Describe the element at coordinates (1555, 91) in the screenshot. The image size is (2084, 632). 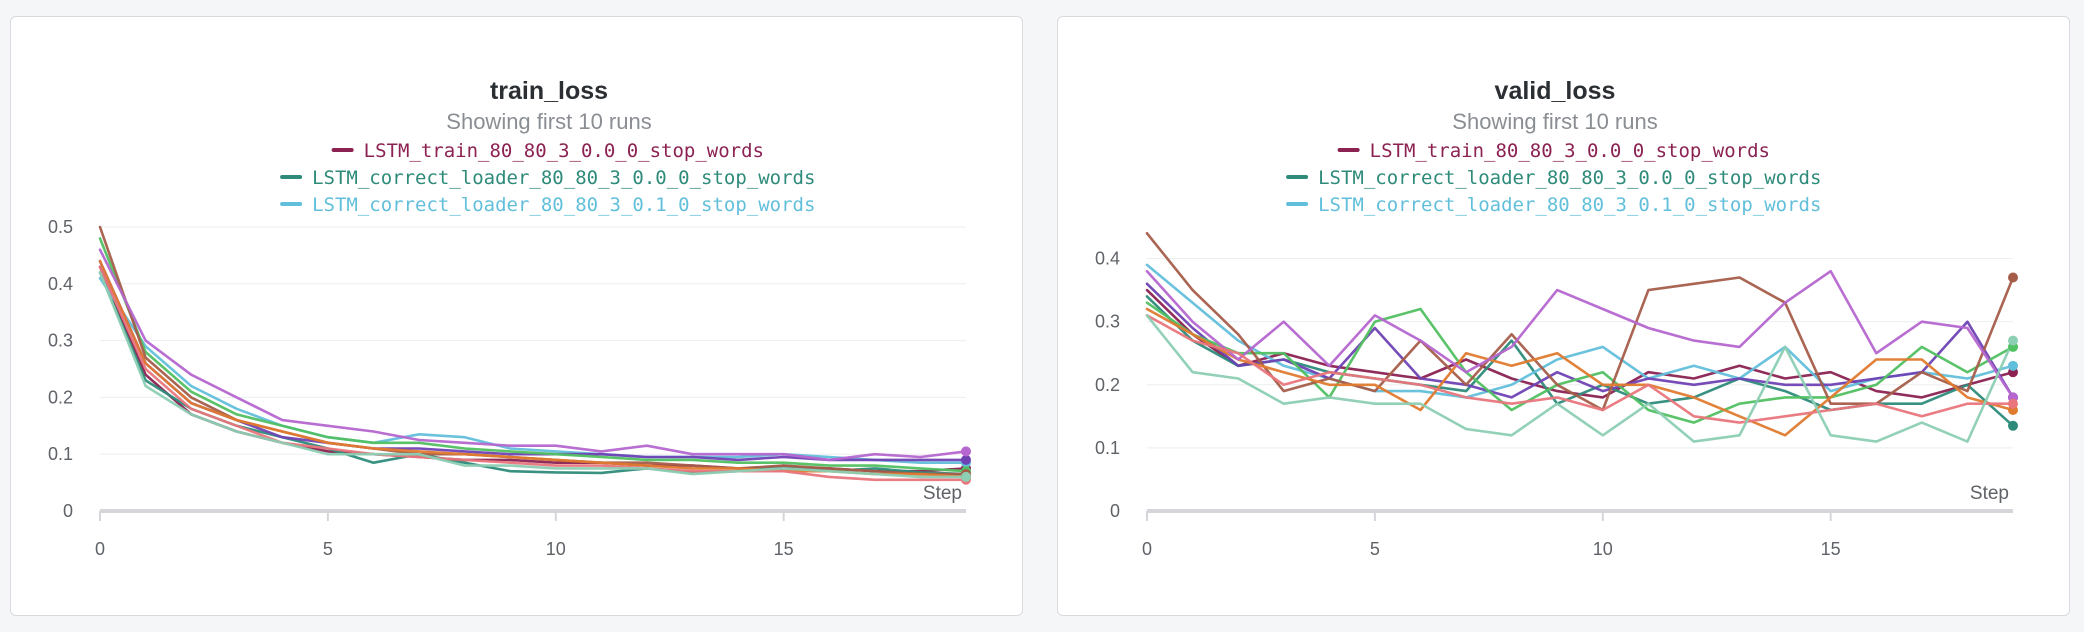
I see `chart-title: valid_loss` at that location.